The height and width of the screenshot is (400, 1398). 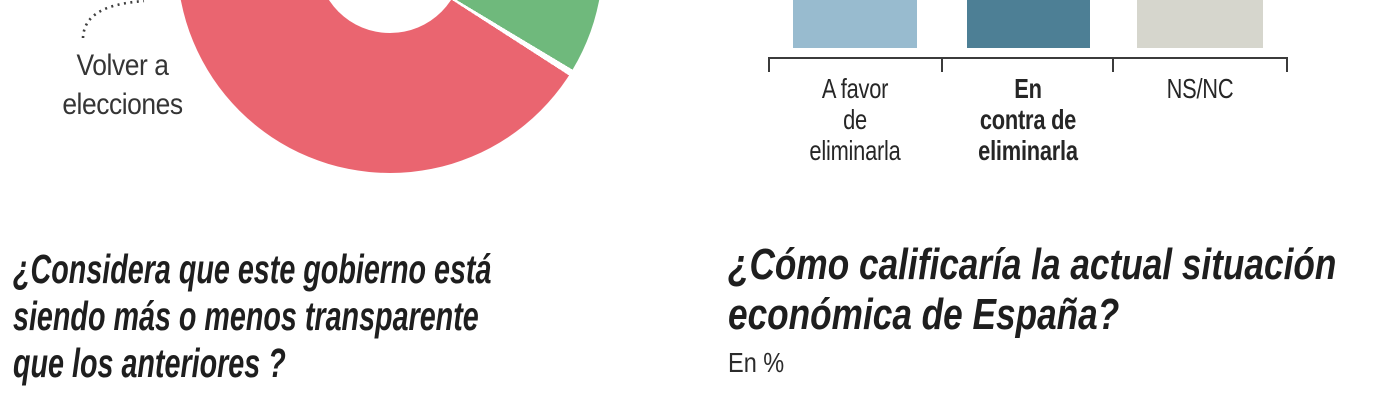 I want to click on category-label-ns-nc: NS/NC, so click(x=1200, y=88).